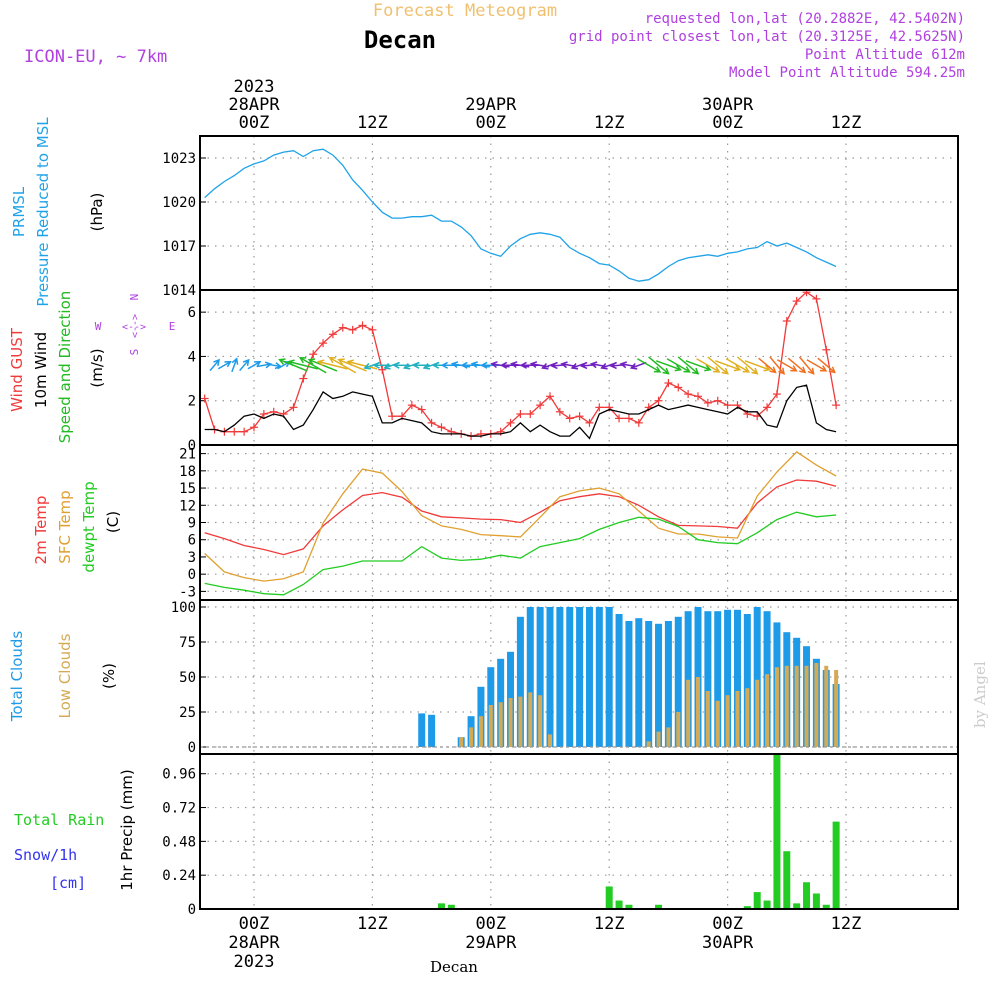  What do you see at coordinates (465, 11) in the screenshot?
I see `super-title: Forecast Meteogram` at bounding box center [465, 11].